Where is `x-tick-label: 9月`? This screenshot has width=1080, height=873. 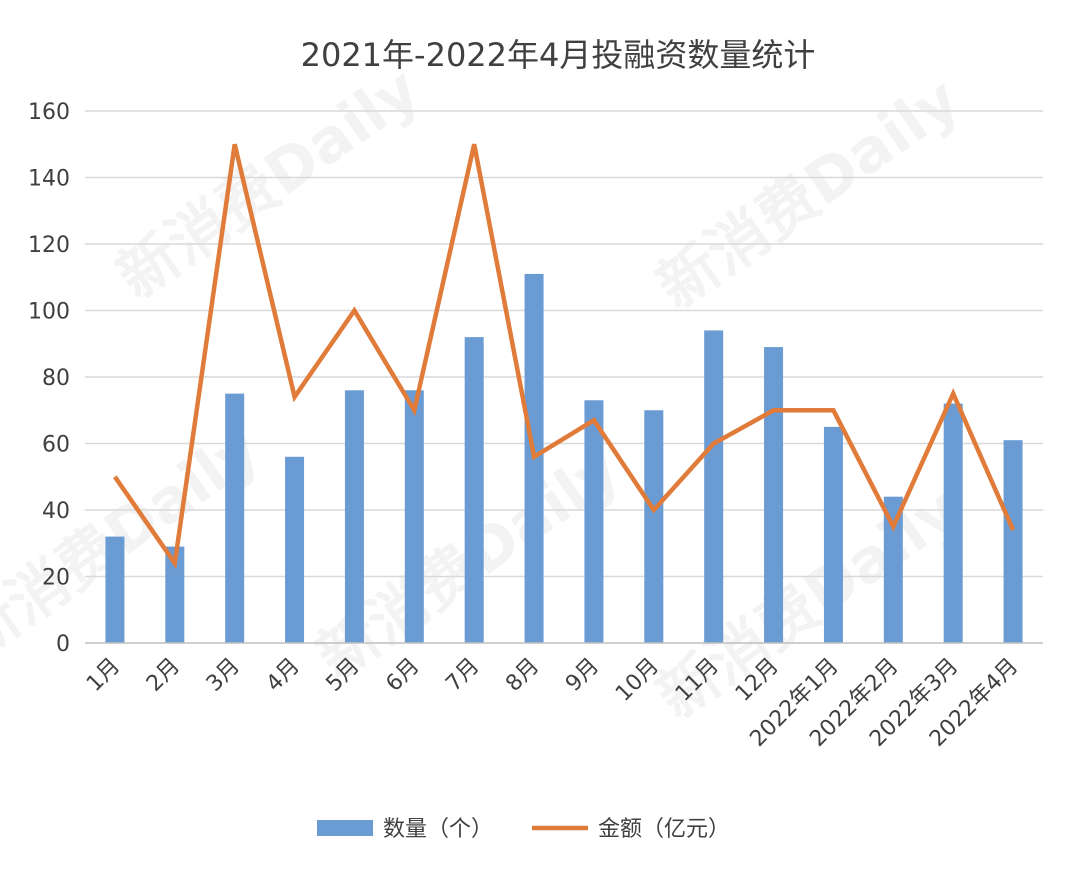 x-tick-label: 9月 is located at coordinates (582, 675).